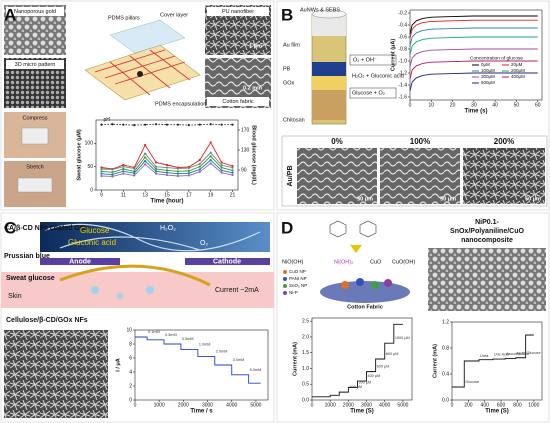  I want to click on mediator-label: Prussian blue, so click(27, 256).